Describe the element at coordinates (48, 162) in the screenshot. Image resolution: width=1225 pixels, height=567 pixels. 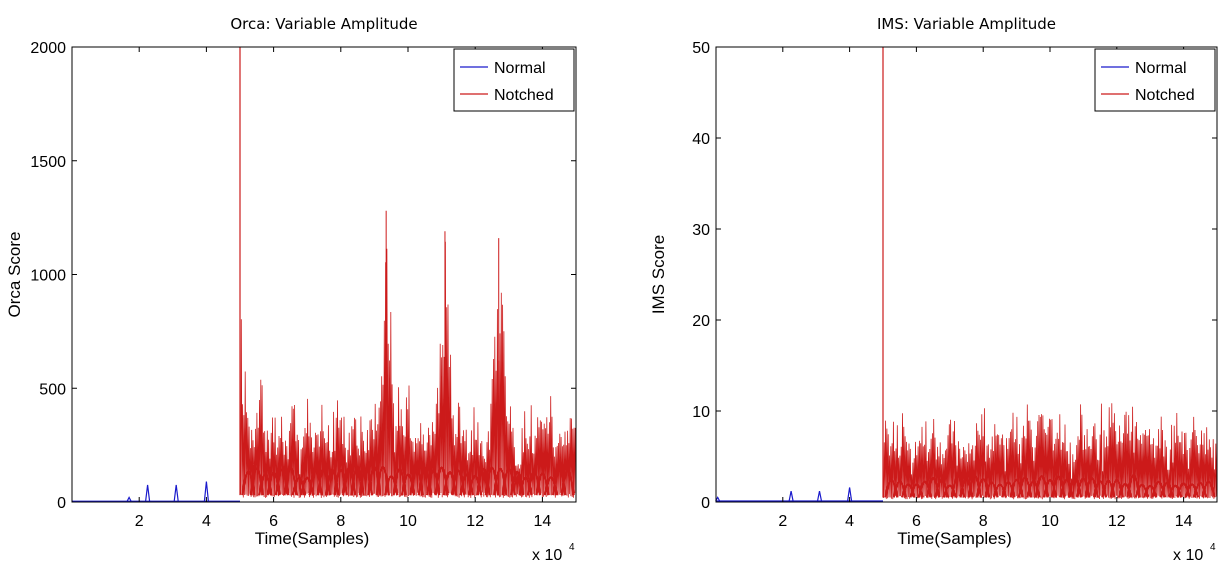
I see `chart0-ytick-label: 1500` at that location.